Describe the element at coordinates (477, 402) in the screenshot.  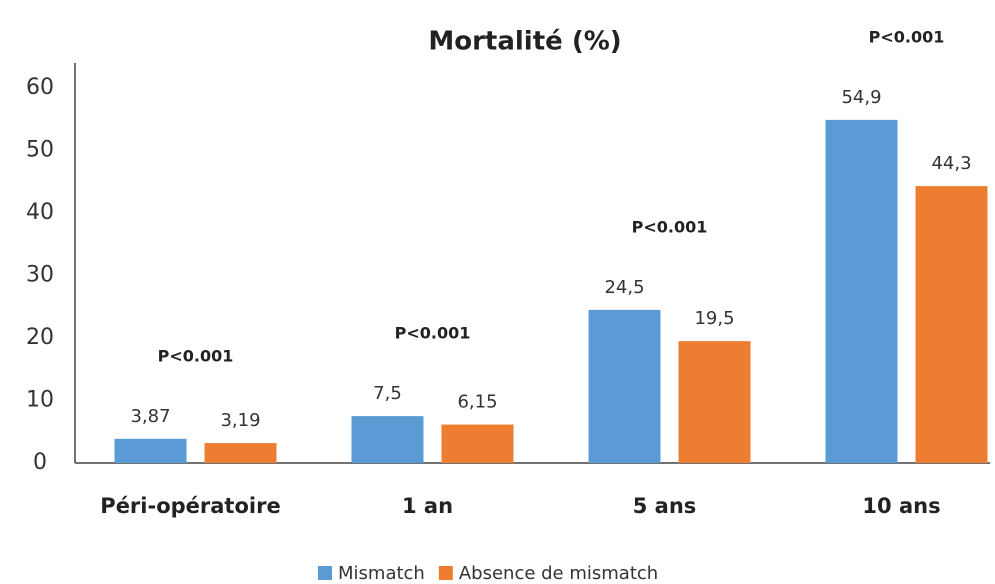
I see `value-label: 6,15` at that location.